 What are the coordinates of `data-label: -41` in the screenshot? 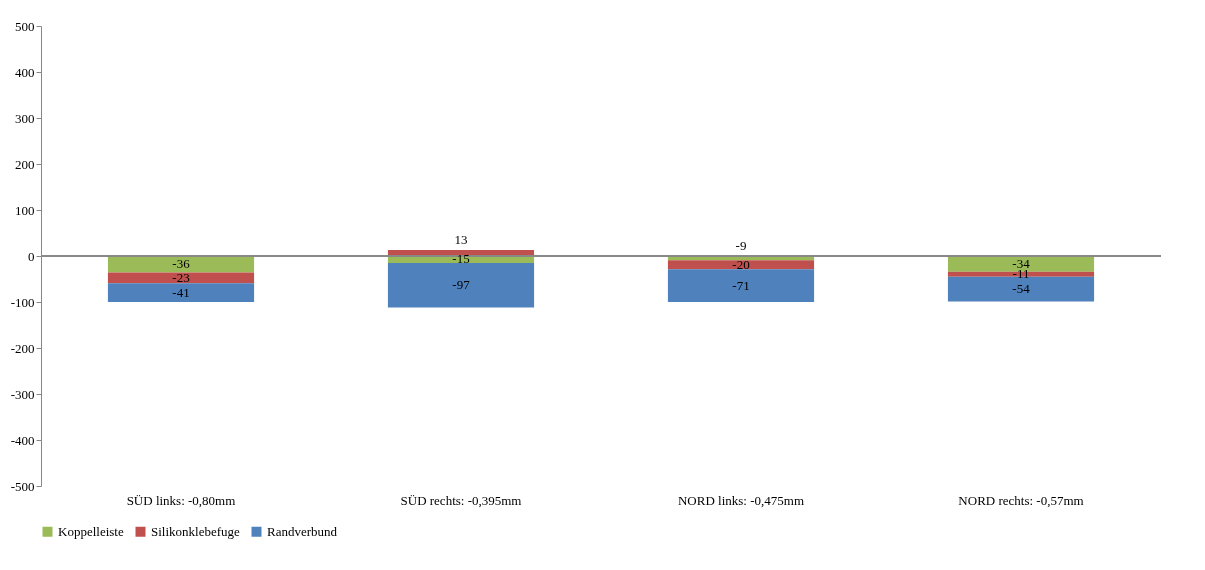 It's located at (181, 292).